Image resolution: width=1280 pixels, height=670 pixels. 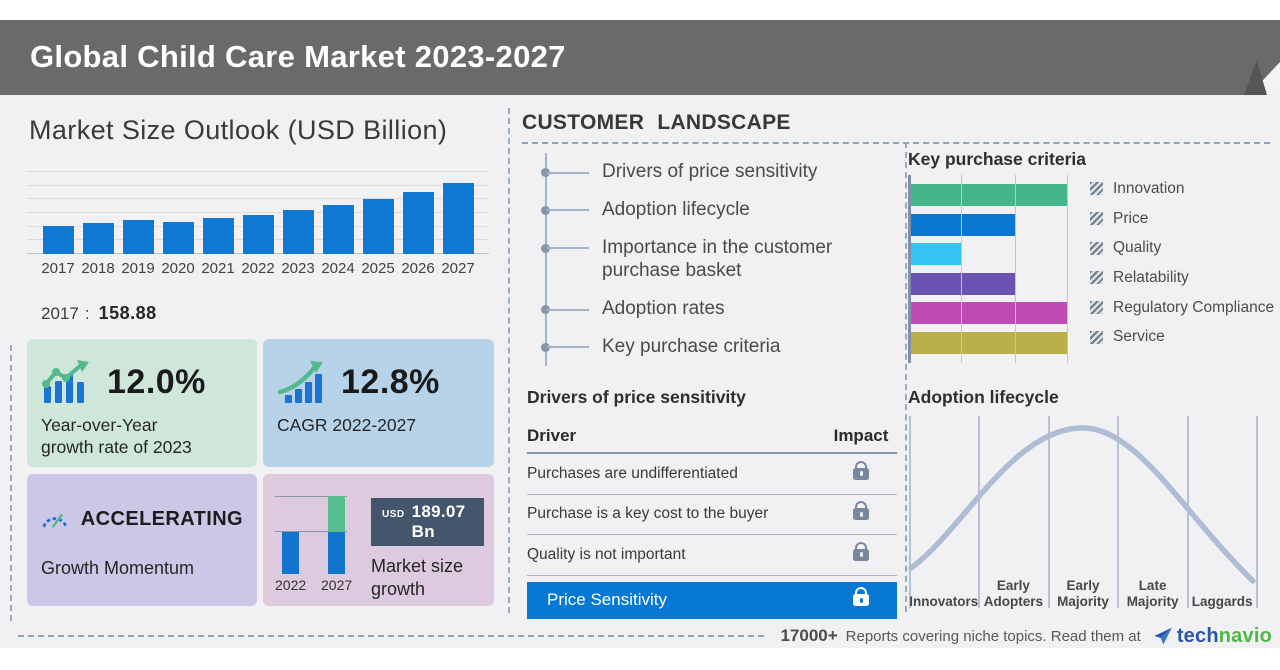 What do you see at coordinates (338, 268) in the screenshot?
I see `x-axis-label: 2024` at bounding box center [338, 268].